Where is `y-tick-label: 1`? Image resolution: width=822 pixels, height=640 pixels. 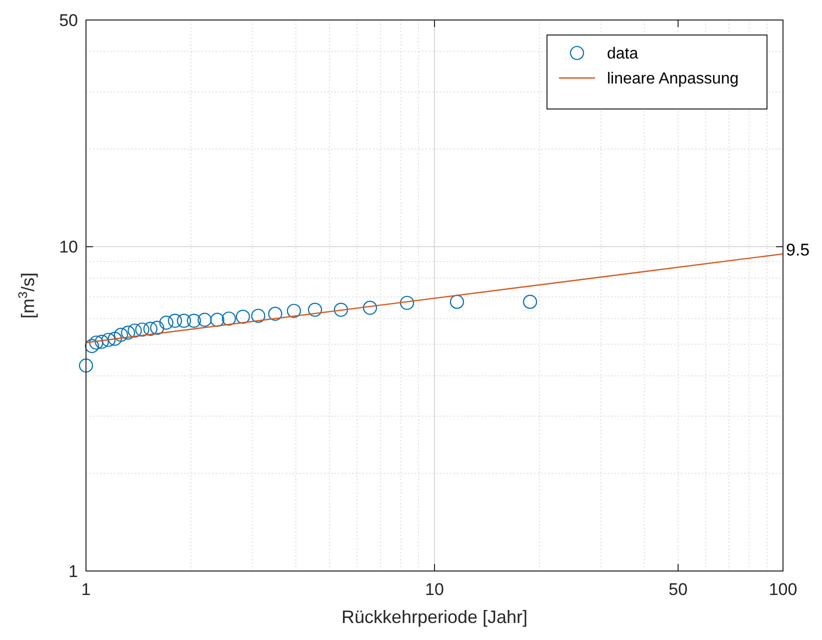
y-tick-label: 1 is located at coordinates (73, 571).